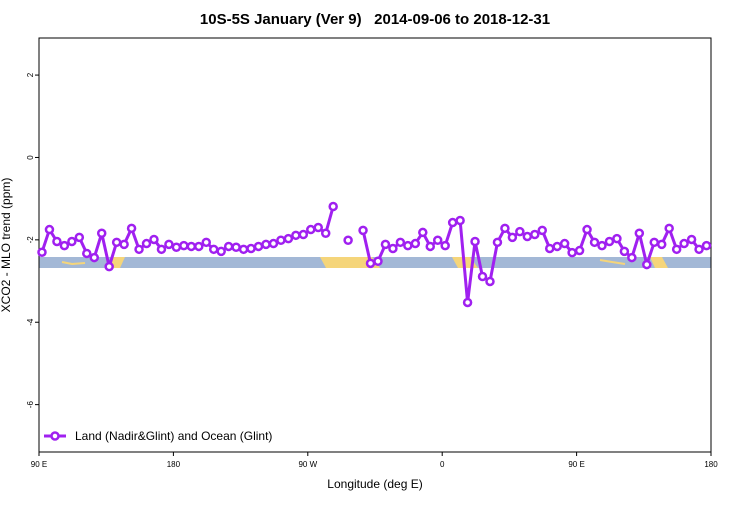 This screenshot has width=750, height=505. Describe the element at coordinates (30, 157) in the screenshot. I see `y-tick-label: 0` at that location.